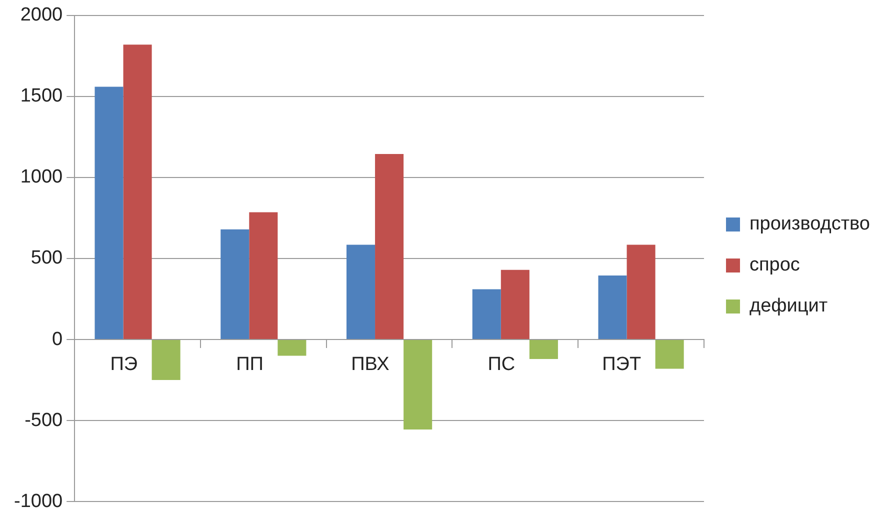 The width and height of the screenshot is (880, 517). What do you see at coordinates (622, 365) in the screenshot?
I see `x-tick-label: ПЭТ` at bounding box center [622, 365].